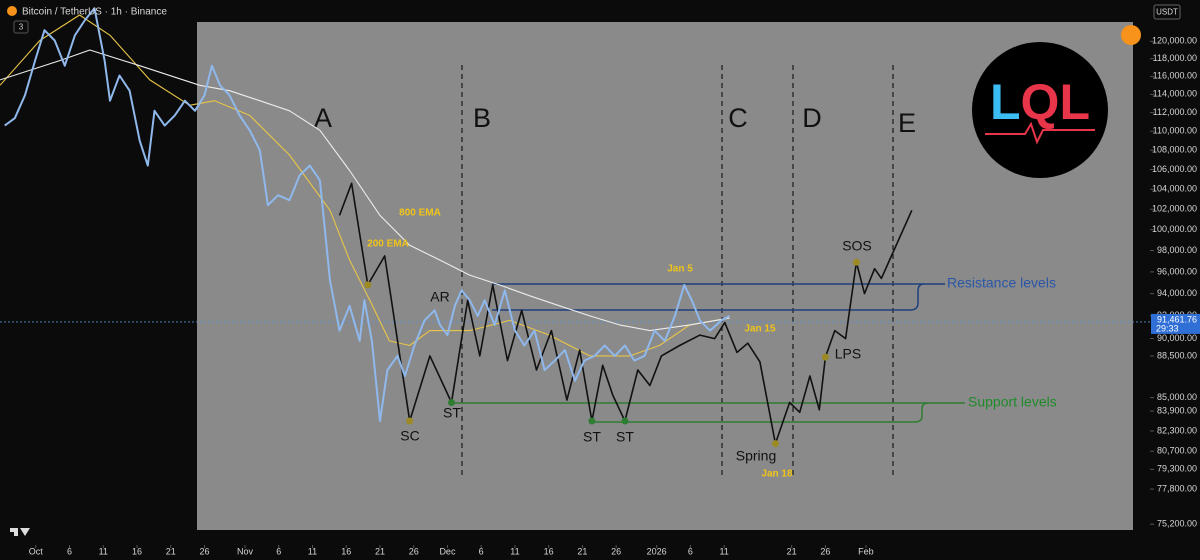  I want to click on support-bracket, so click(921, 412).